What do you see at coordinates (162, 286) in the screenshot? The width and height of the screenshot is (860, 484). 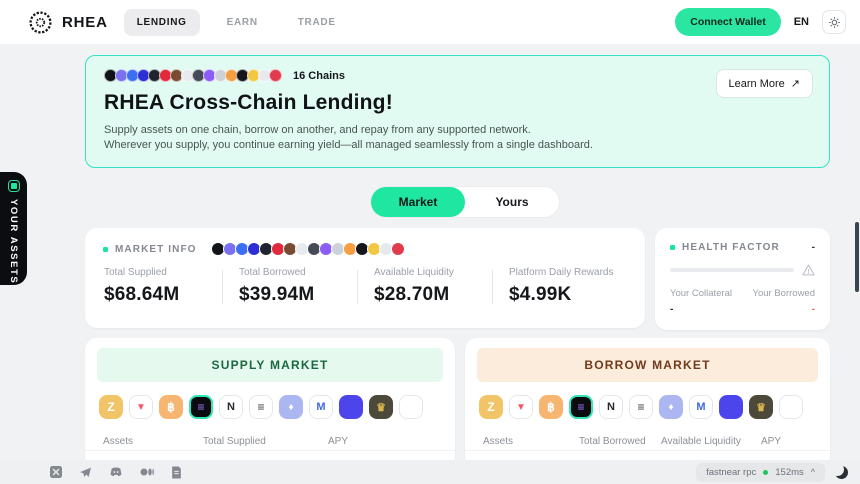 I see `stat-total-supplied: Total Supplied $68.64M` at bounding box center [162, 286].